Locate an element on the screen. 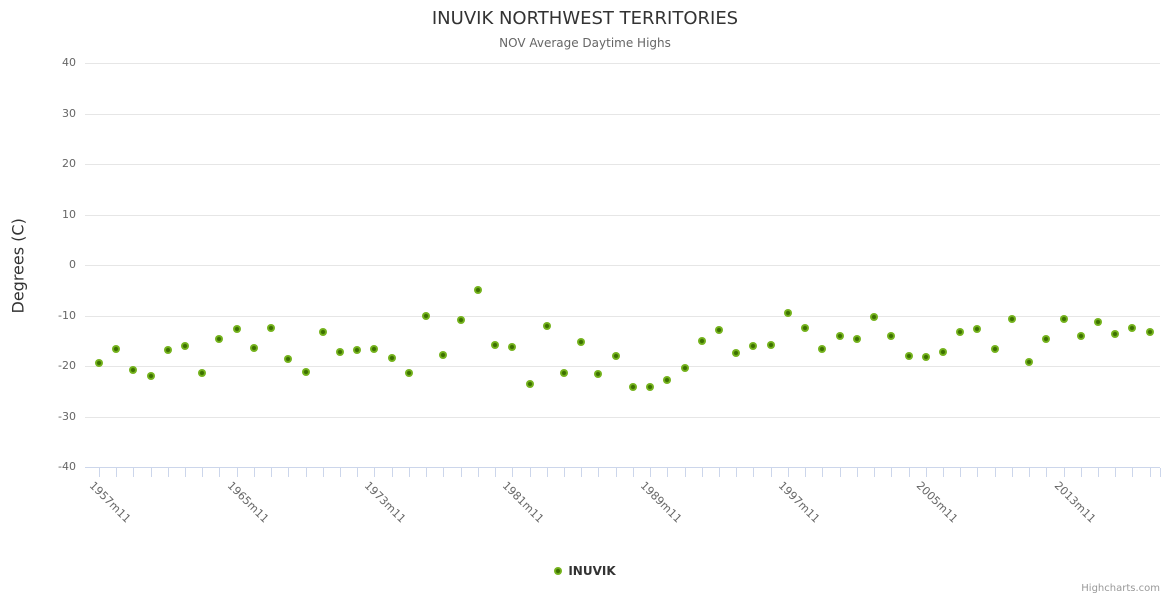 The image size is (1170, 600). legend-item-inuvik: INUVIK is located at coordinates (585, 571).